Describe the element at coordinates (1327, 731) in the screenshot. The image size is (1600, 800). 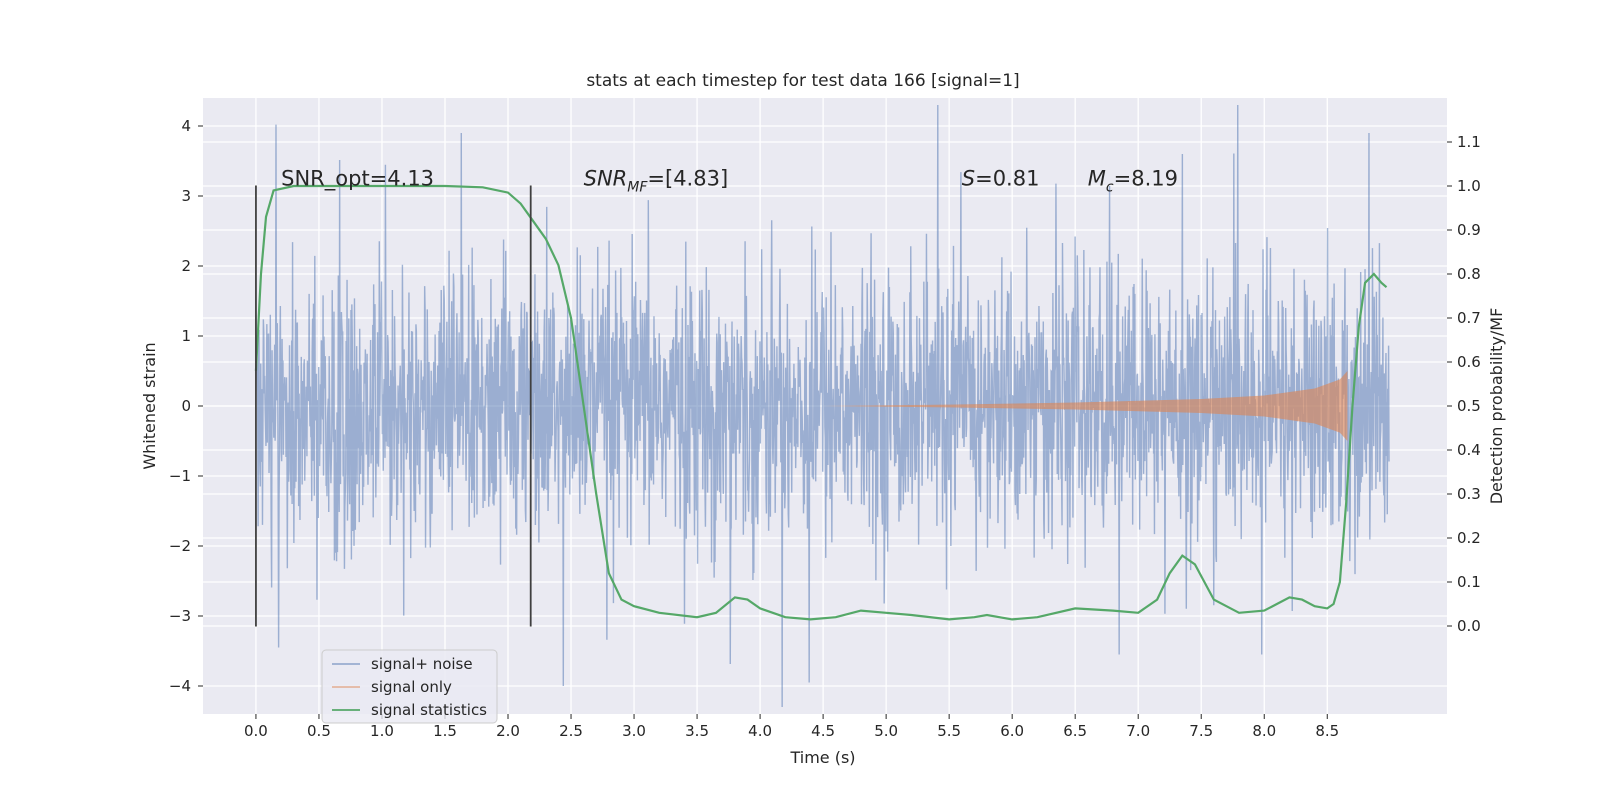
I see `x-tick-label: 8.5` at that location.